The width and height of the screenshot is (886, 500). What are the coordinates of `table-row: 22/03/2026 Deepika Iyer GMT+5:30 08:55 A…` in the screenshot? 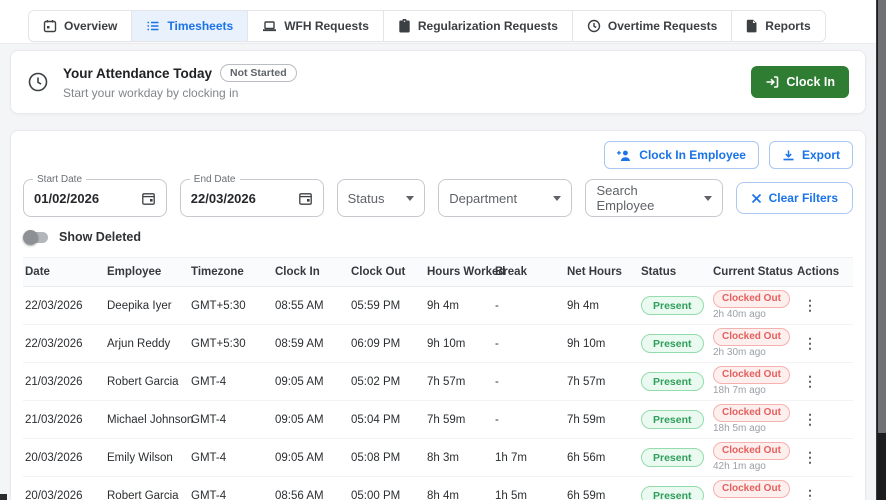 It's located at (438, 305).